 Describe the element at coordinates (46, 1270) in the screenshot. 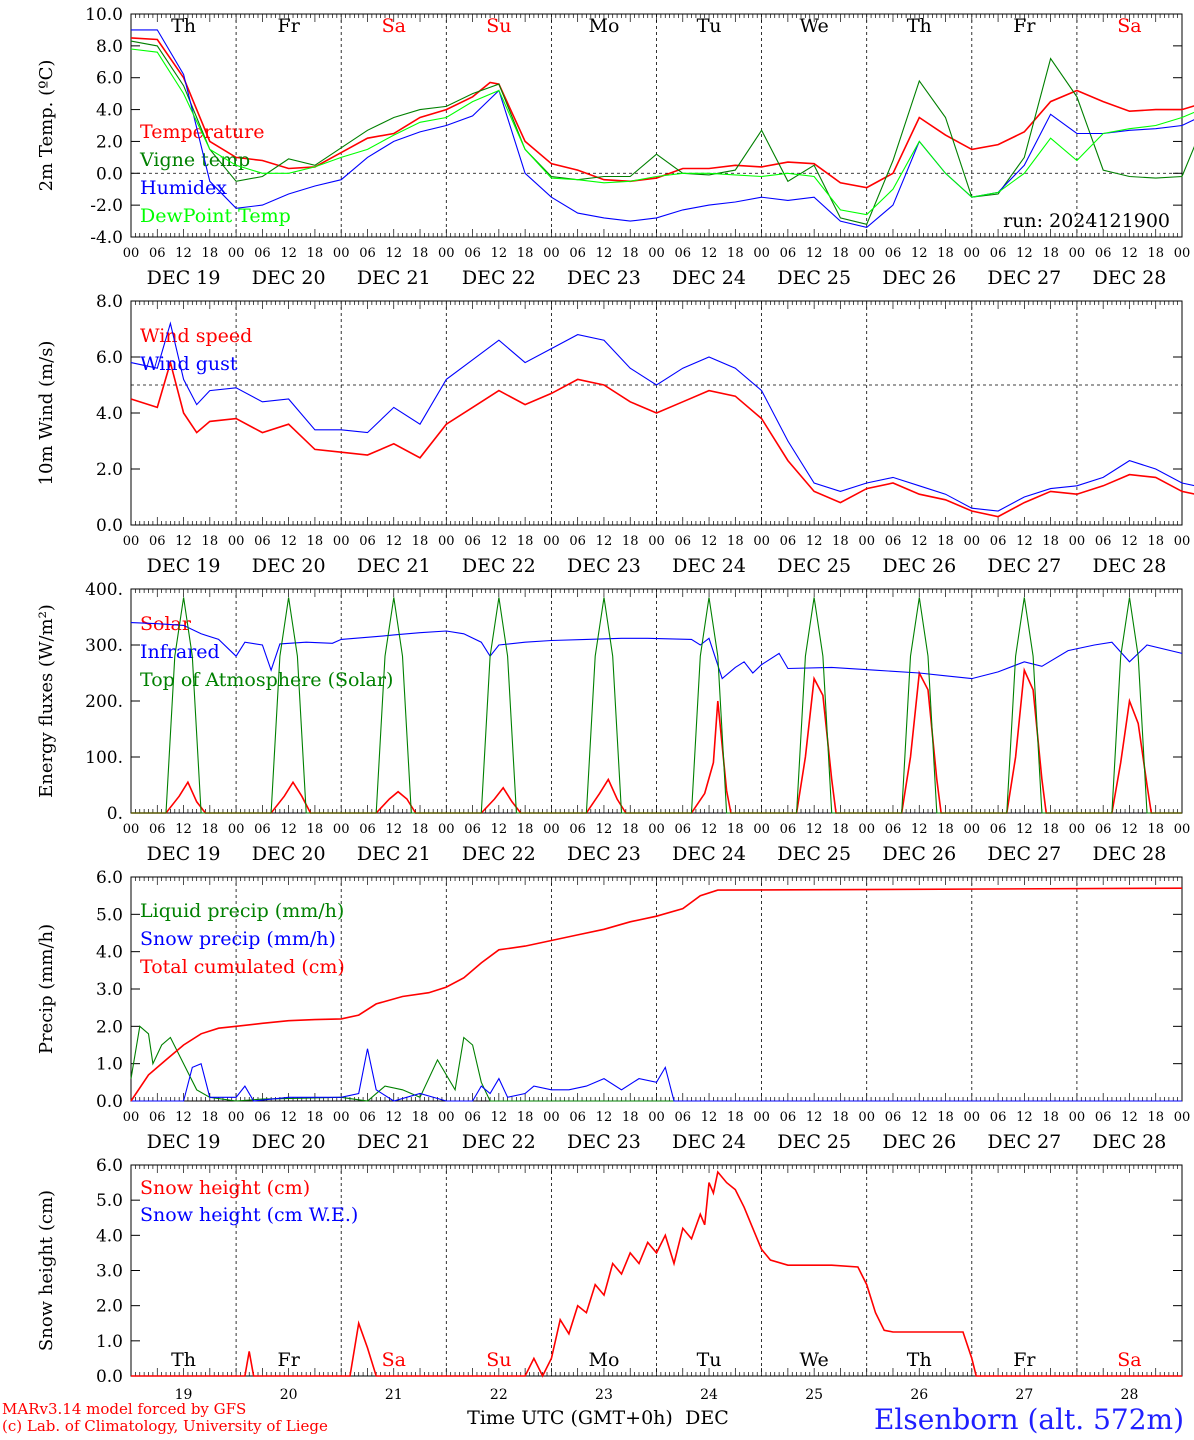

I see `y-axis-label: Snow height (cm)` at that location.